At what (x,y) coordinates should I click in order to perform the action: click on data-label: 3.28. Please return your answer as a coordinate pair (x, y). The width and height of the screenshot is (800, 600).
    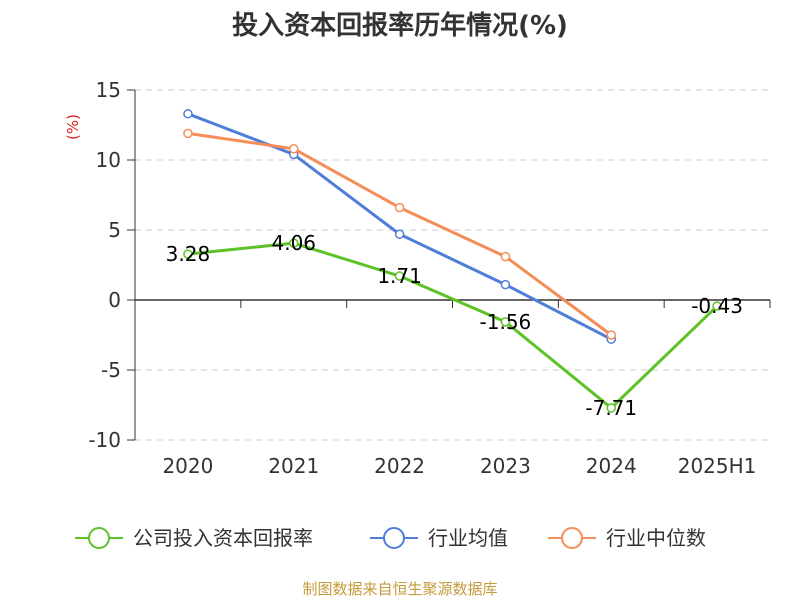
    Looking at the image, I should click on (188, 254).